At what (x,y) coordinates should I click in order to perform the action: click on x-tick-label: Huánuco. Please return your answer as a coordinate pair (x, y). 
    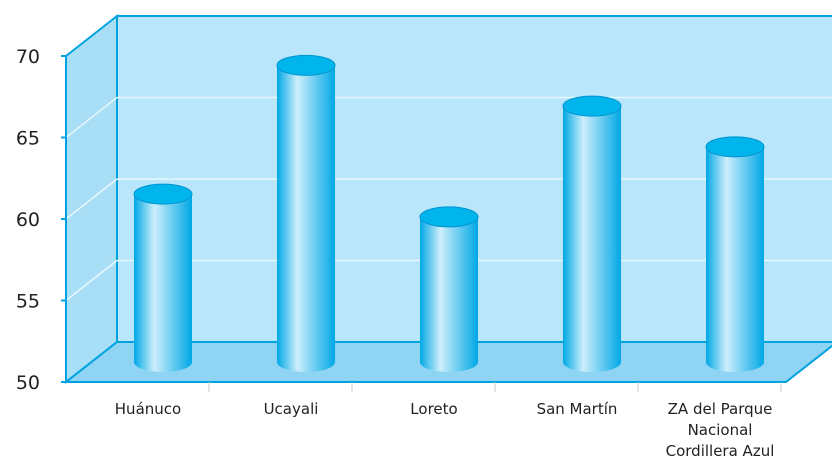
    Looking at the image, I should click on (148, 409).